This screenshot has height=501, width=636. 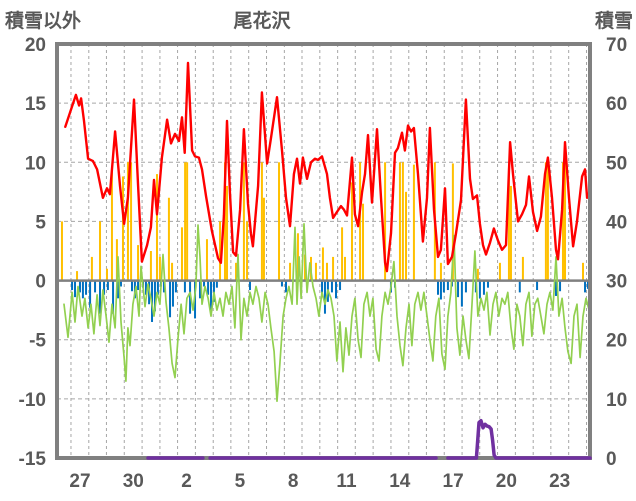 What do you see at coordinates (262, 21) in the screenshot?
I see `chart-title: 尾花沢` at bounding box center [262, 21].